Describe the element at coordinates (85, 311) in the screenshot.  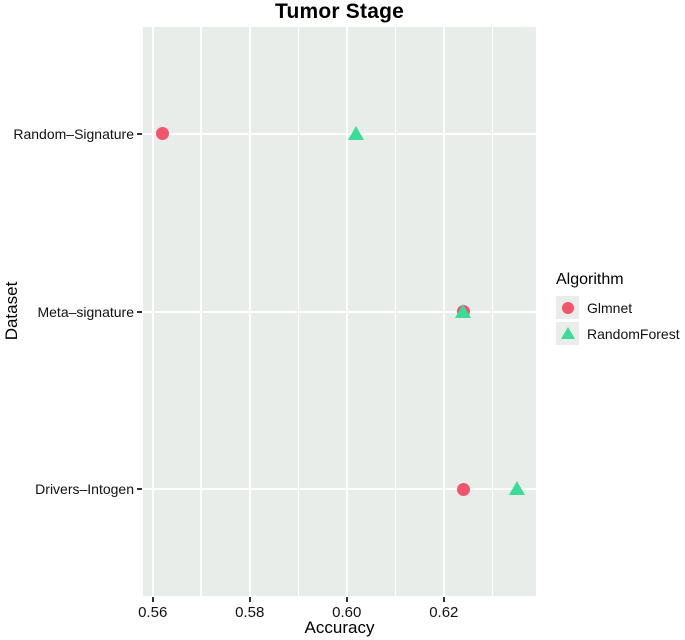
I see `y-axis-tick-label: Meta–signature` at that location.